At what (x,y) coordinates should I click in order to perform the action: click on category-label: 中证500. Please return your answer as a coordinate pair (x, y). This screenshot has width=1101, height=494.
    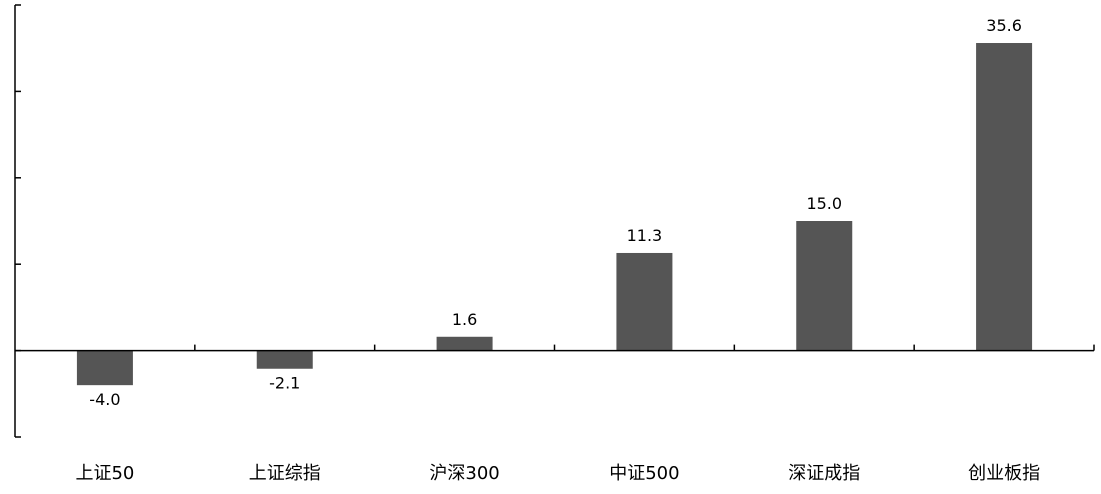
    Looking at the image, I should click on (644, 473).